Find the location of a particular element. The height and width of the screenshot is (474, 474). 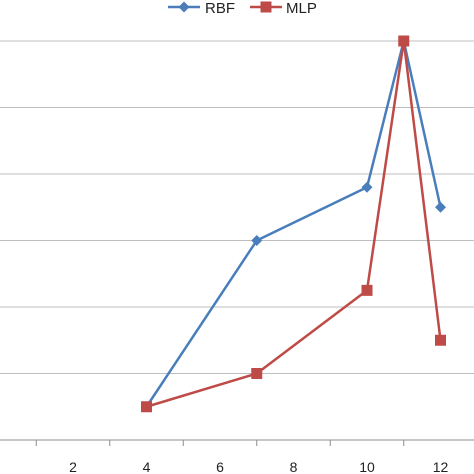

x-tick-labels: 2 4 6 8 10 12 is located at coordinates (258, 466).